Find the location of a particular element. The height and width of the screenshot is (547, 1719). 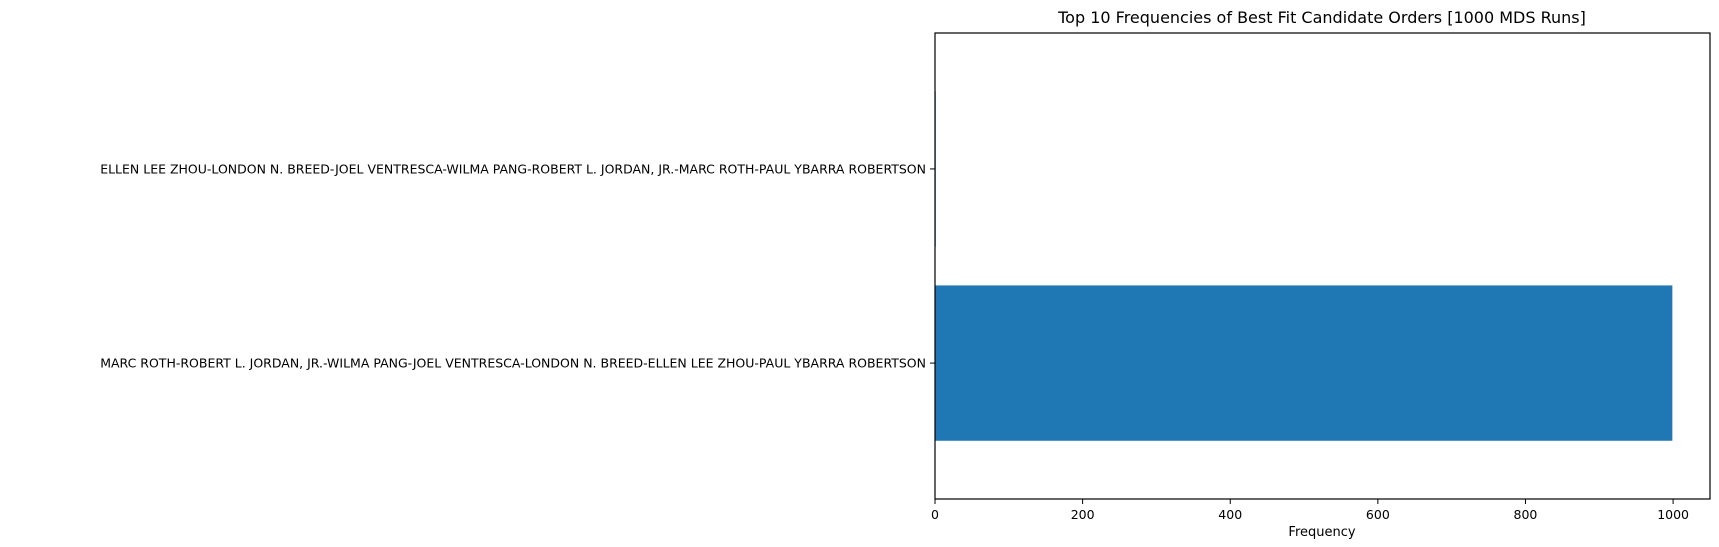

x-tick-label-3: 600 is located at coordinates (1378, 514).